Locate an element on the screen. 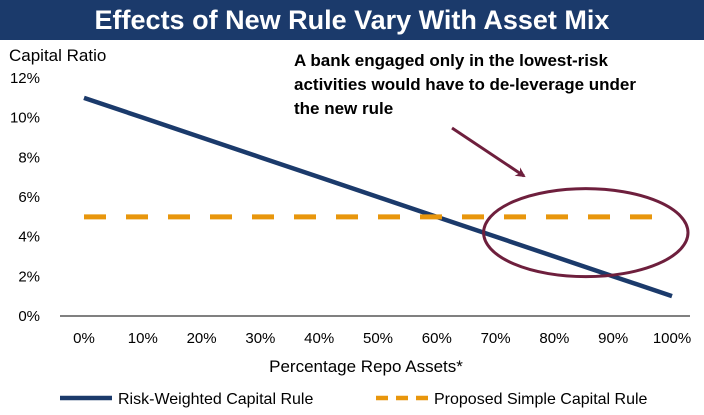  annotation-line-3: the new rule is located at coordinates (343, 108).